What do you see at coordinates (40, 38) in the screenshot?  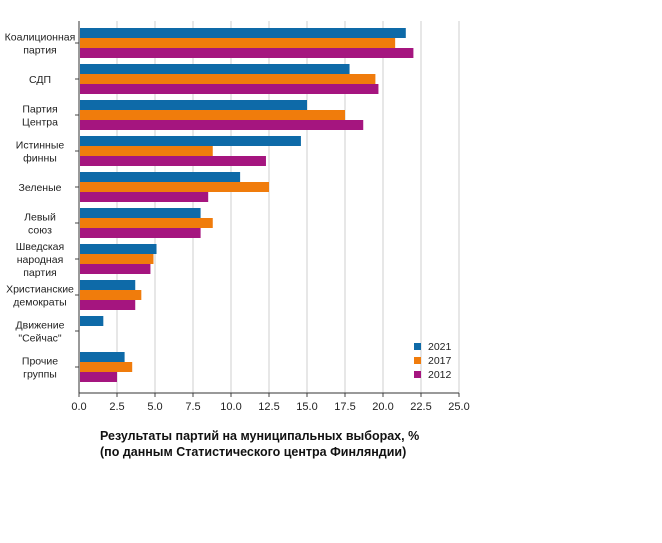 I see `category-label: Коалиционная` at bounding box center [40, 38].